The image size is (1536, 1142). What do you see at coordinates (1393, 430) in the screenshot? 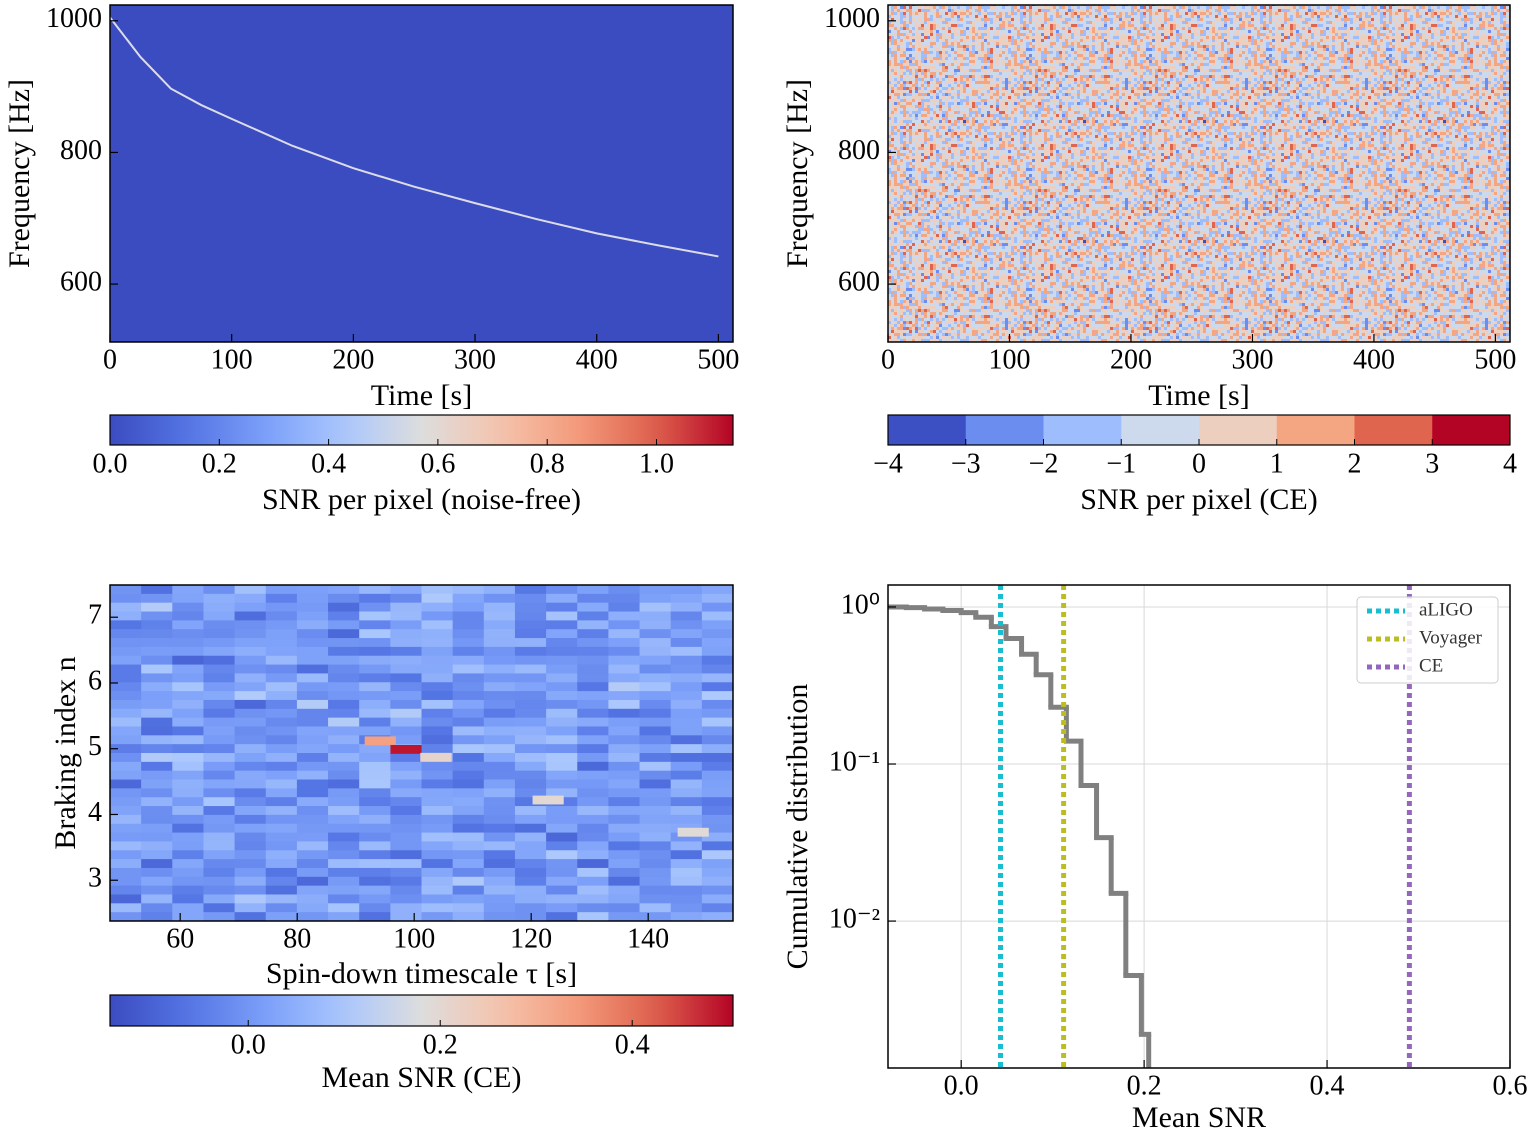
I see `colorbar-segment` at bounding box center [1393, 430].